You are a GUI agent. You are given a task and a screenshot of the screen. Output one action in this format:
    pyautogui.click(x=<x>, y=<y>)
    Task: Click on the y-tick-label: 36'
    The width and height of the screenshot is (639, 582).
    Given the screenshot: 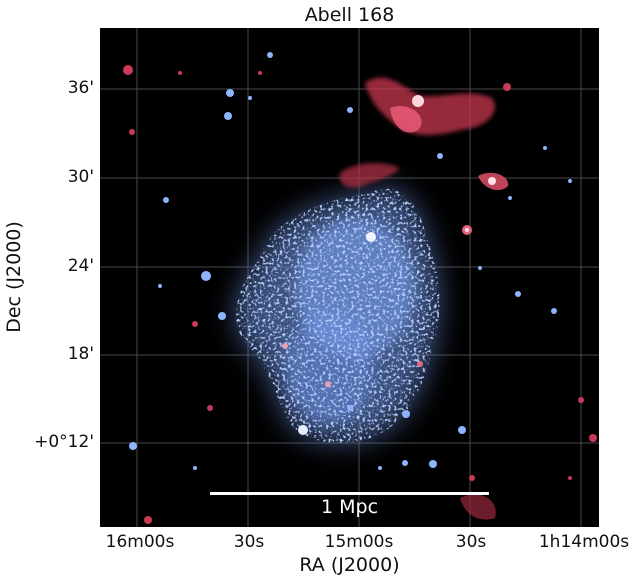 What is the action you would take?
    pyautogui.click(x=80, y=88)
    